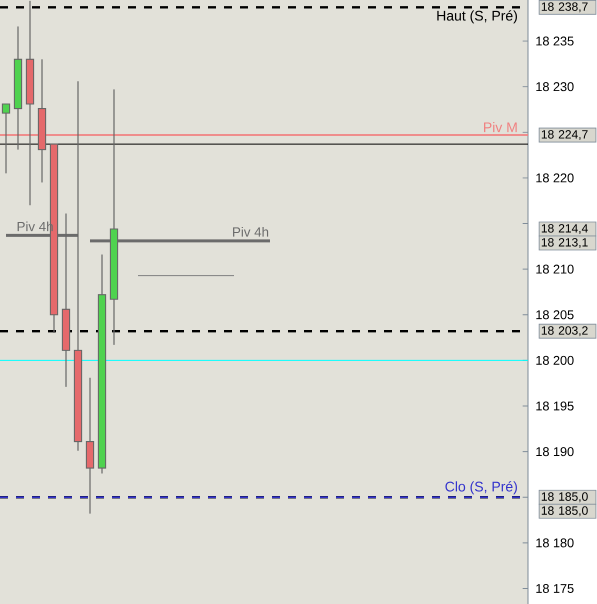  What do you see at coordinates (565, 331) in the screenshot?
I see `text: 18 203,2` at bounding box center [565, 331].